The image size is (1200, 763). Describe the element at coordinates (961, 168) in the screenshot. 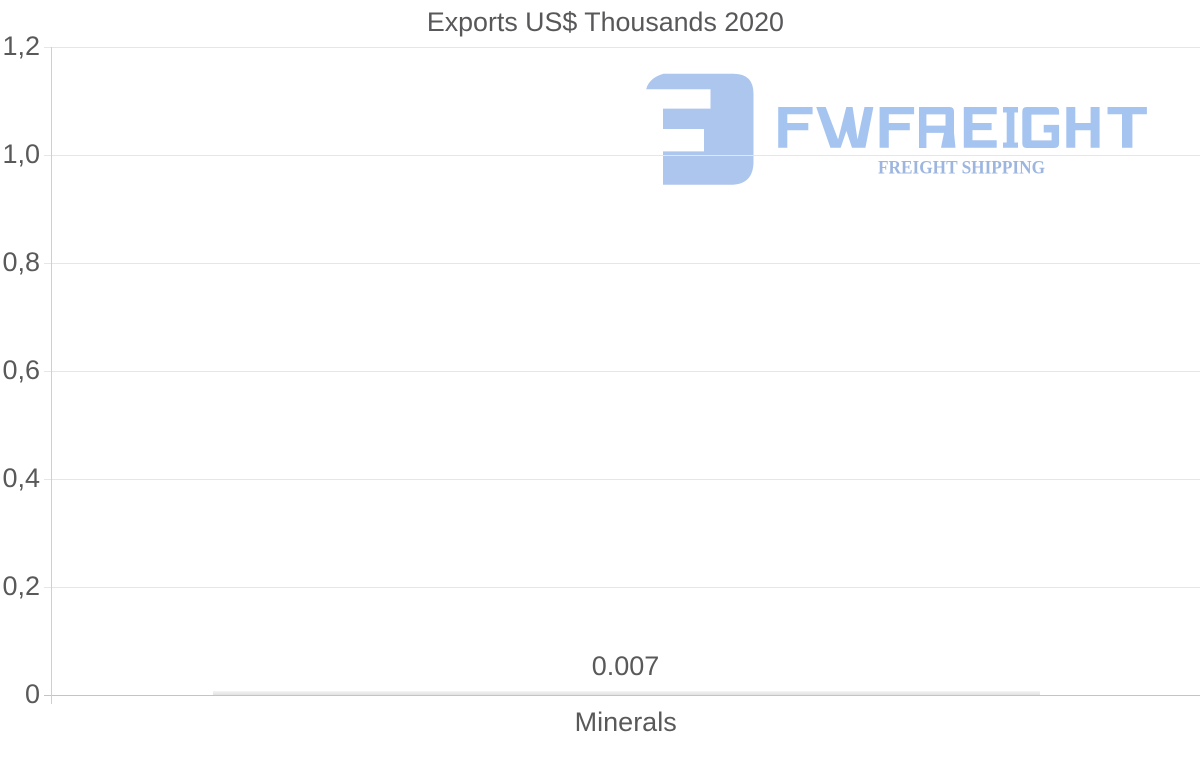

I see `svg-text: FREIGHT SHIPPING` at that location.